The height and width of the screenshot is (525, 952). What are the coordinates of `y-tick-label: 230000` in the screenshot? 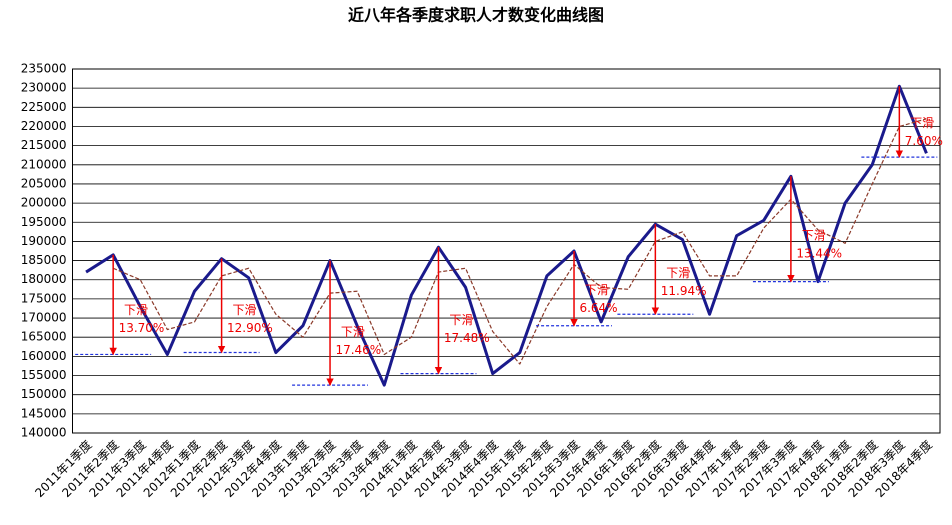 It's located at (44, 88).